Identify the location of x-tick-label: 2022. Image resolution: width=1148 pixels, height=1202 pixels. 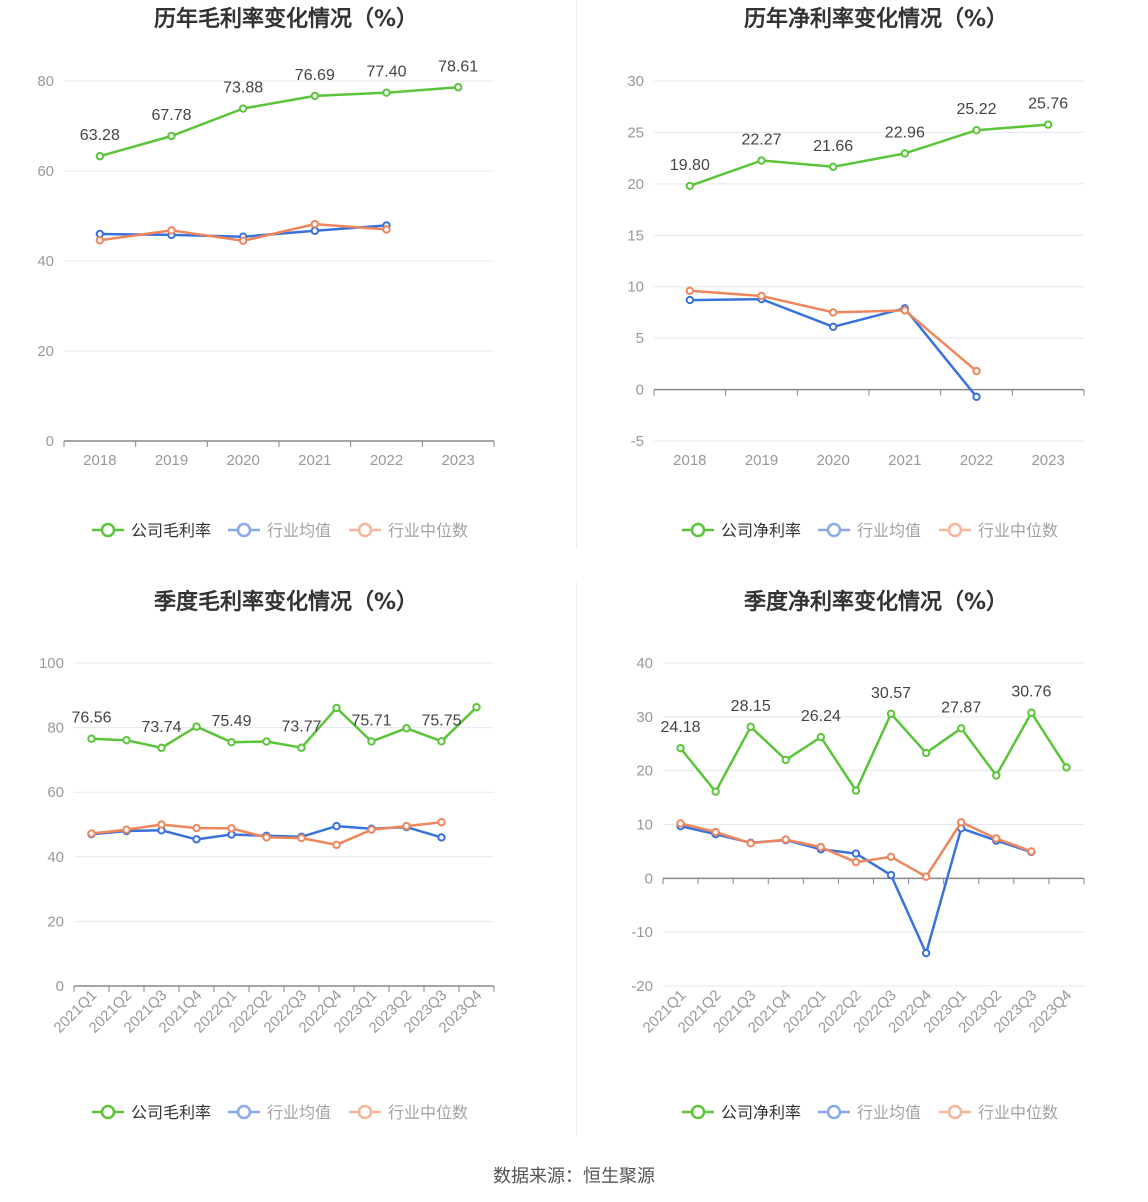
(976, 460).